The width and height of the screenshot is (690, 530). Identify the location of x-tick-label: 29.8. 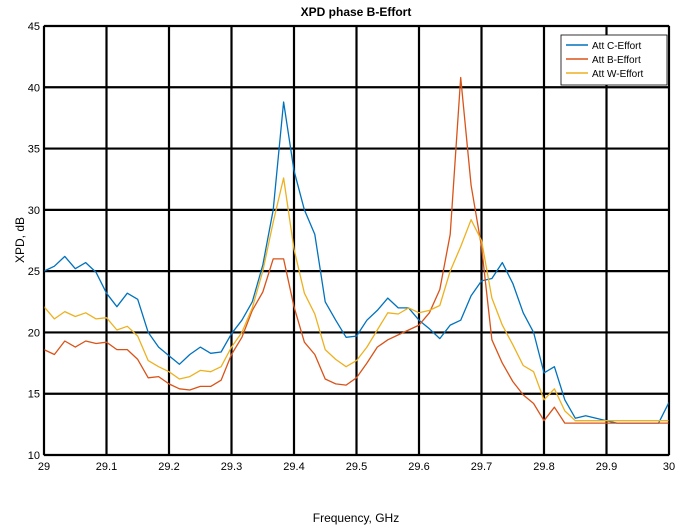
(543, 467).